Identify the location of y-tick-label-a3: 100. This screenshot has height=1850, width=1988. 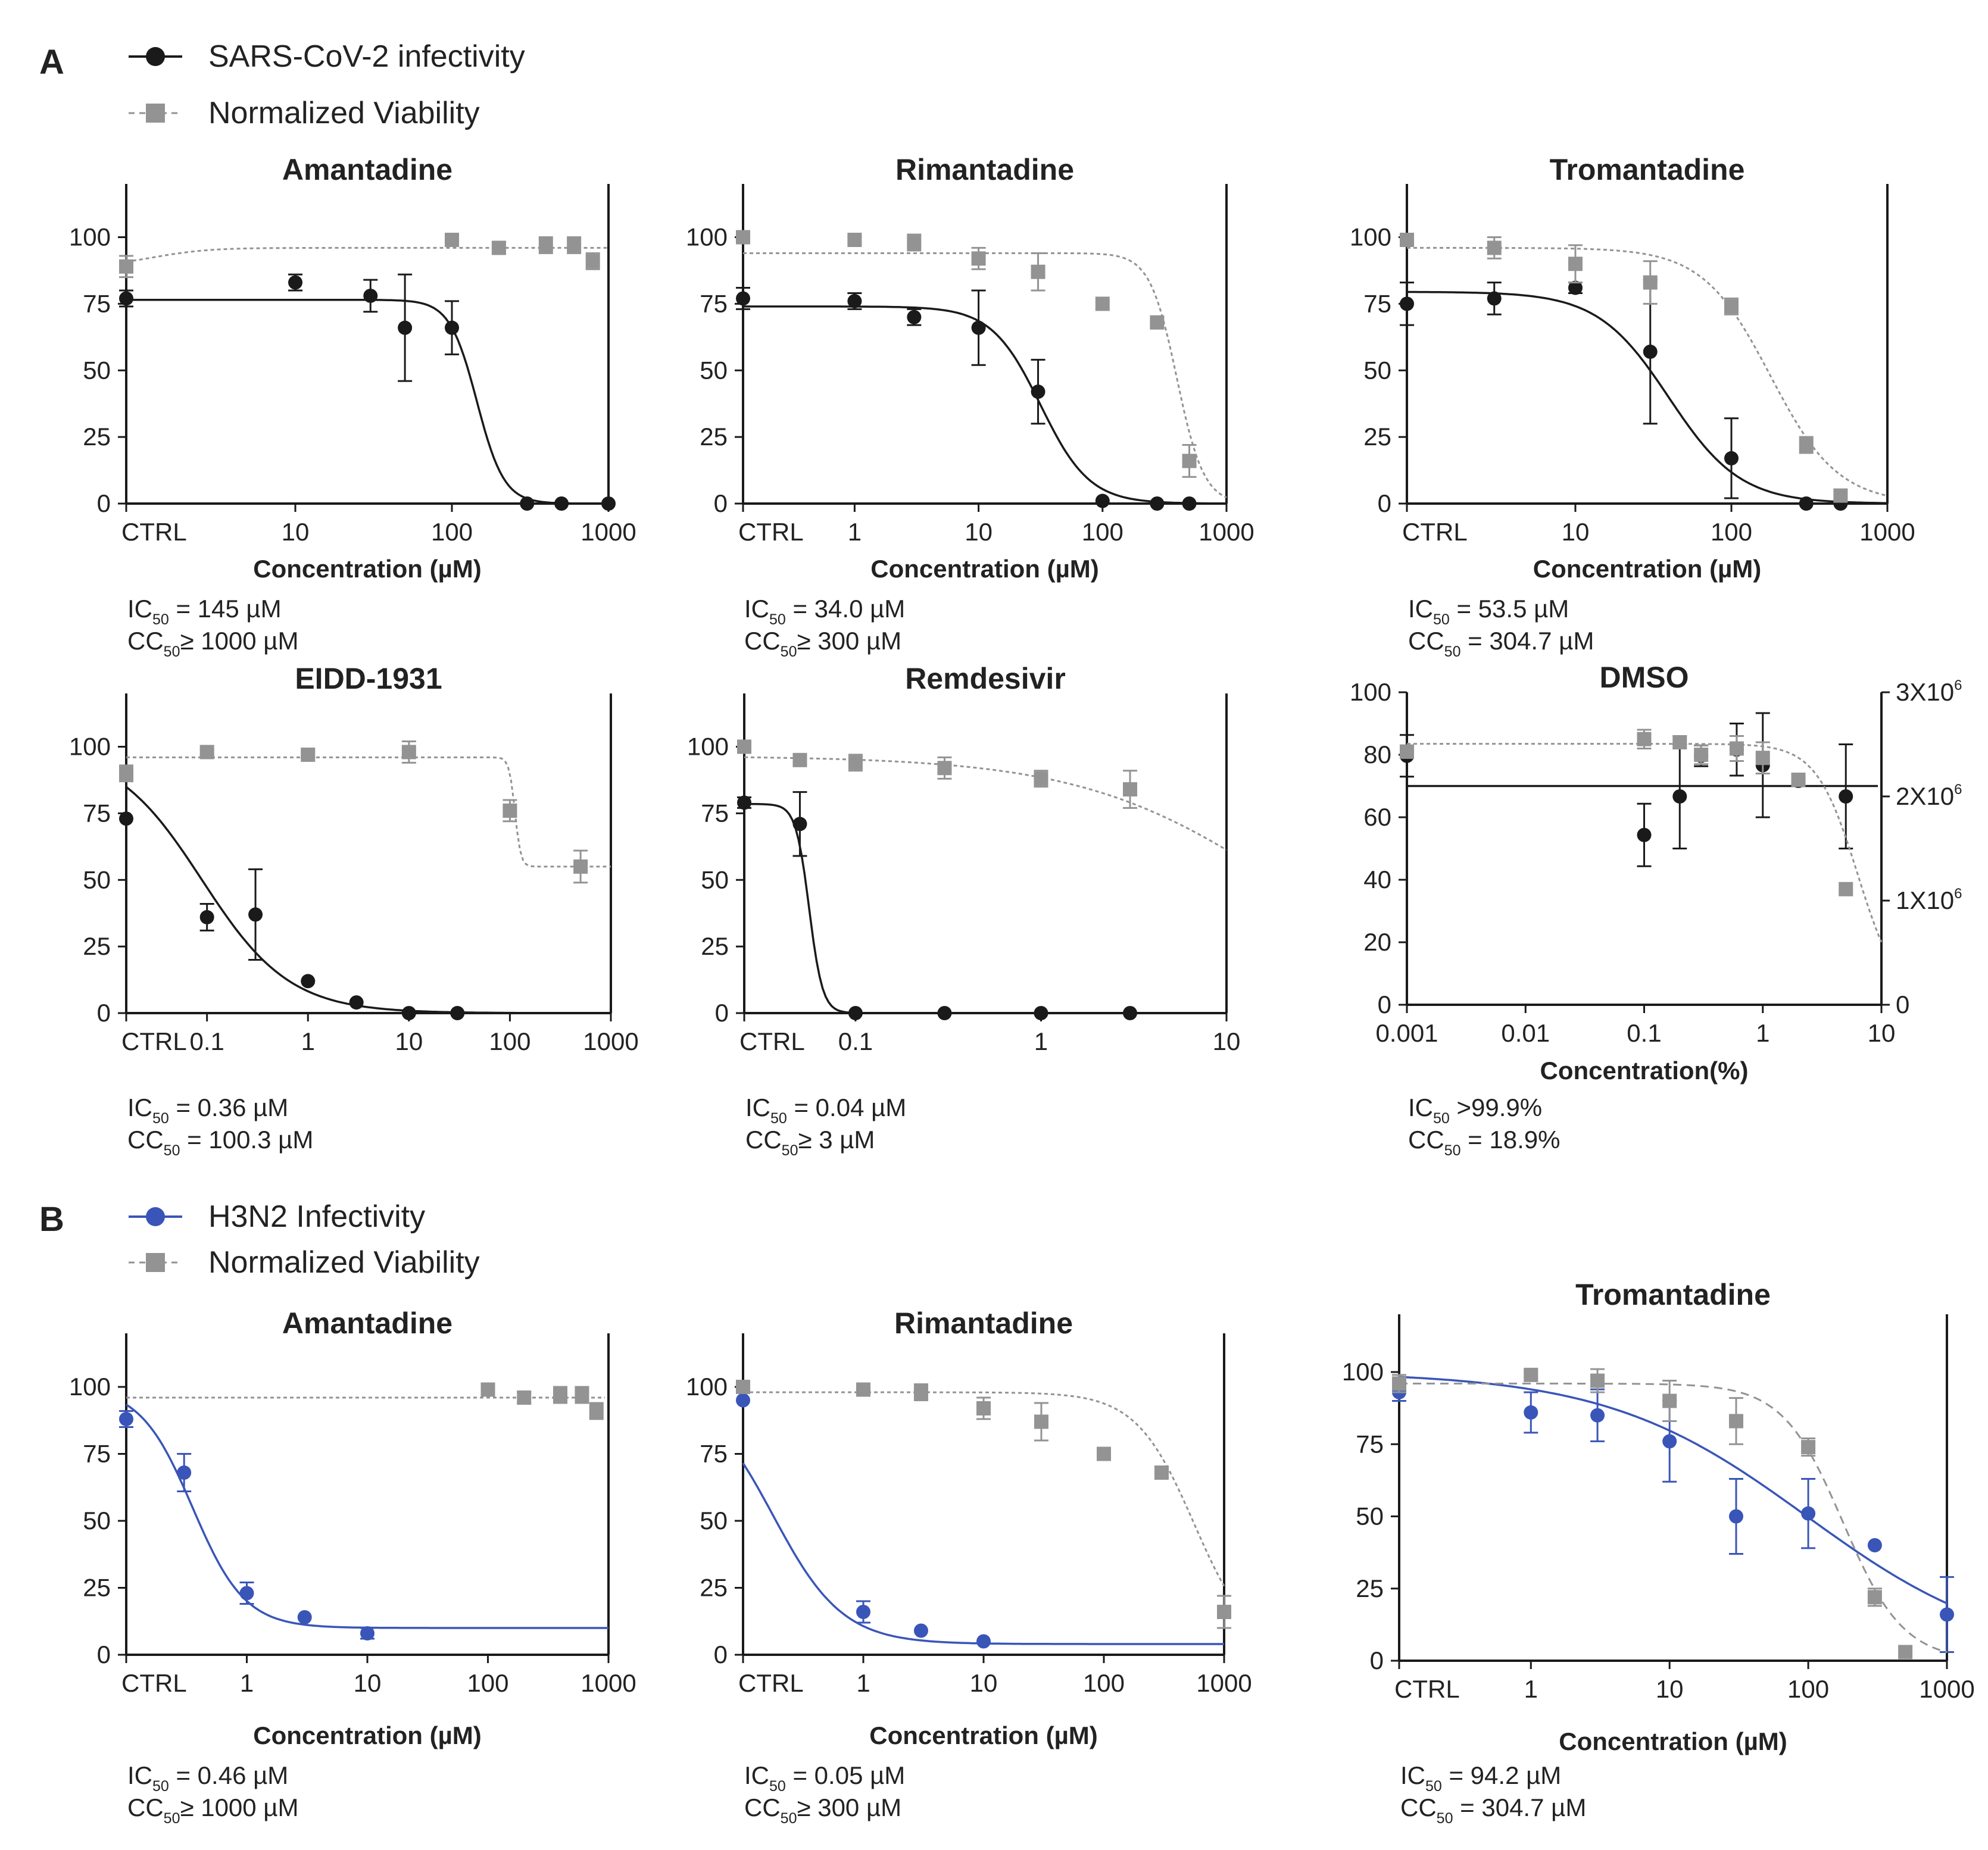
(1370, 237).